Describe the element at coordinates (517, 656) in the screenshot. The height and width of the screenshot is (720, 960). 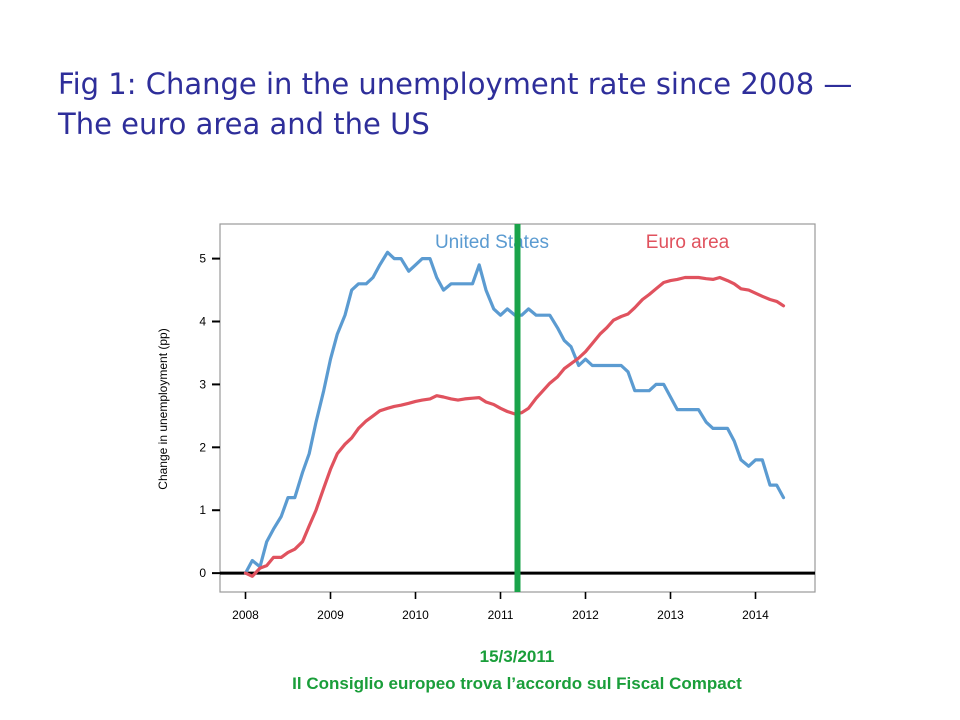
I see `event-date-caption: 15/3/2011` at that location.